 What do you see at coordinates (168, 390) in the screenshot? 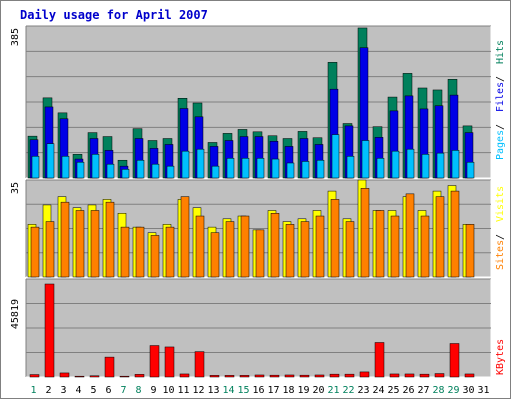
I see `x-tick-label: 10` at bounding box center [168, 390].